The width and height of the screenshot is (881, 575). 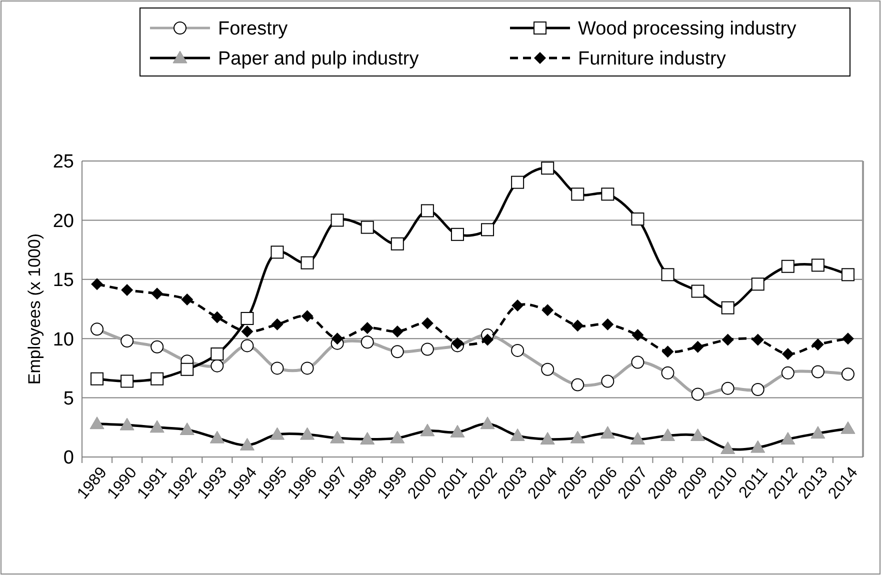 What do you see at coordinates (687, 29) in the screenshot?
I see `legend-label: Wood processing industry` at bounding box center [687, 29].